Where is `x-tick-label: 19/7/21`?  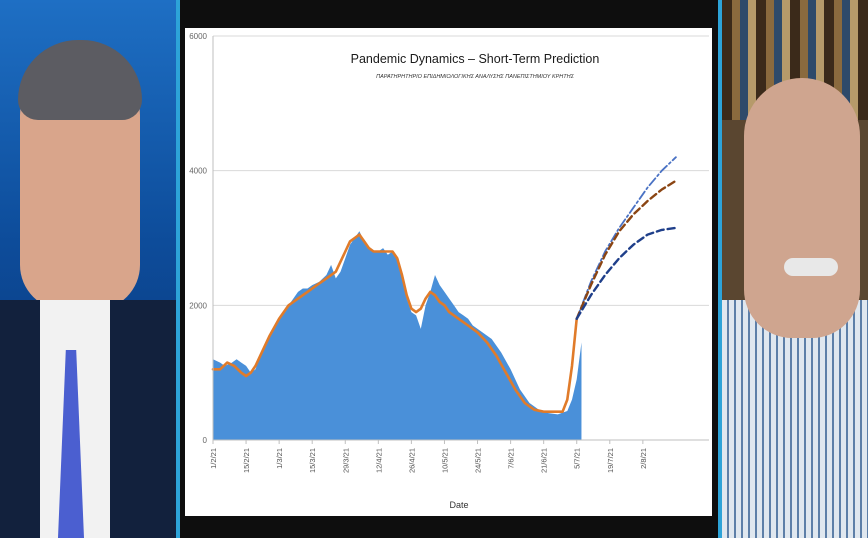
x-tick-label: 19/7/21 is located at coordinates (610, 460).